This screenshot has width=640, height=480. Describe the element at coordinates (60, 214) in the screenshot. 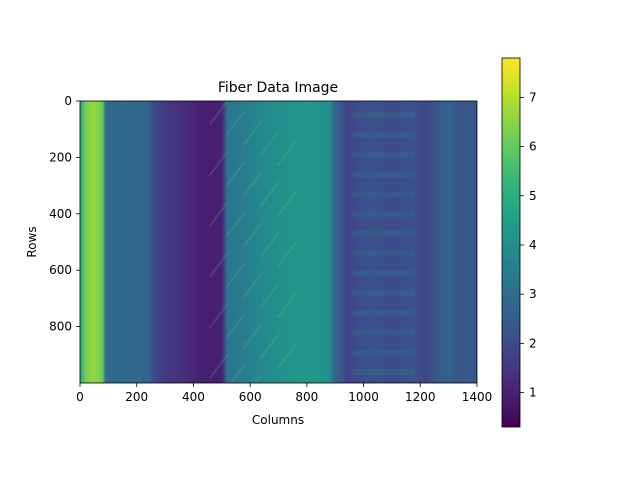

I see `y-tick-label: 400` at that location.